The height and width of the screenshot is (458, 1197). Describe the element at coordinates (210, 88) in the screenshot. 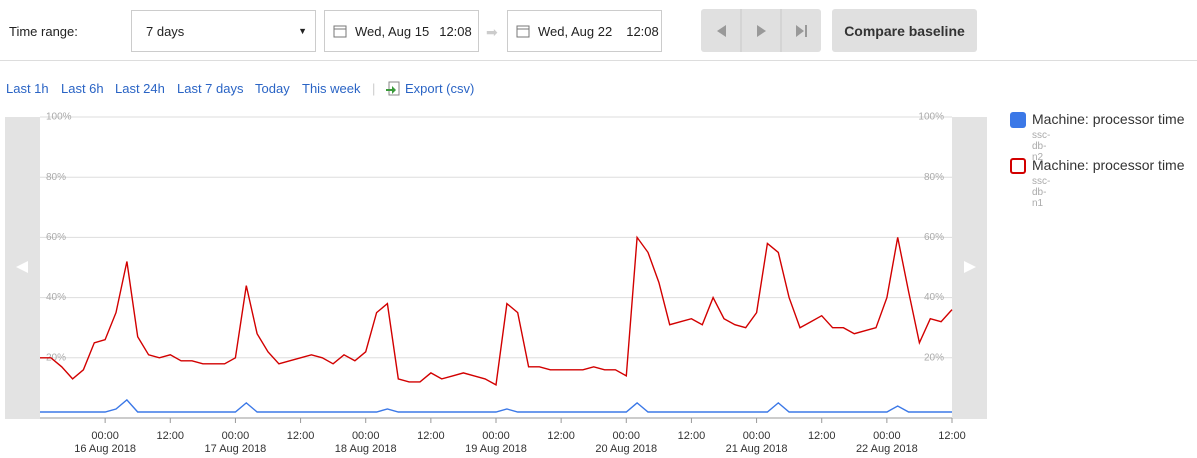

I see `quick-link: Last 7 days` at that location.